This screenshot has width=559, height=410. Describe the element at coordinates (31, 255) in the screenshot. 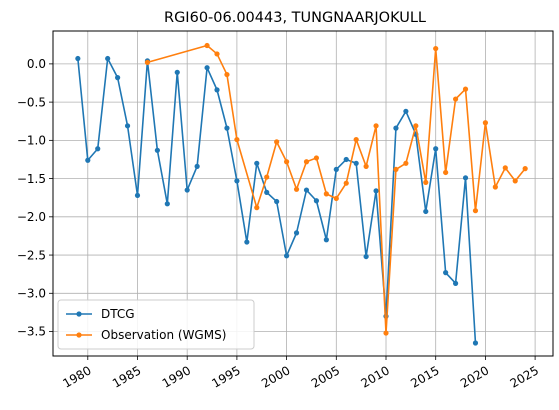

I see `y-tick-label: −2.5` at that location.